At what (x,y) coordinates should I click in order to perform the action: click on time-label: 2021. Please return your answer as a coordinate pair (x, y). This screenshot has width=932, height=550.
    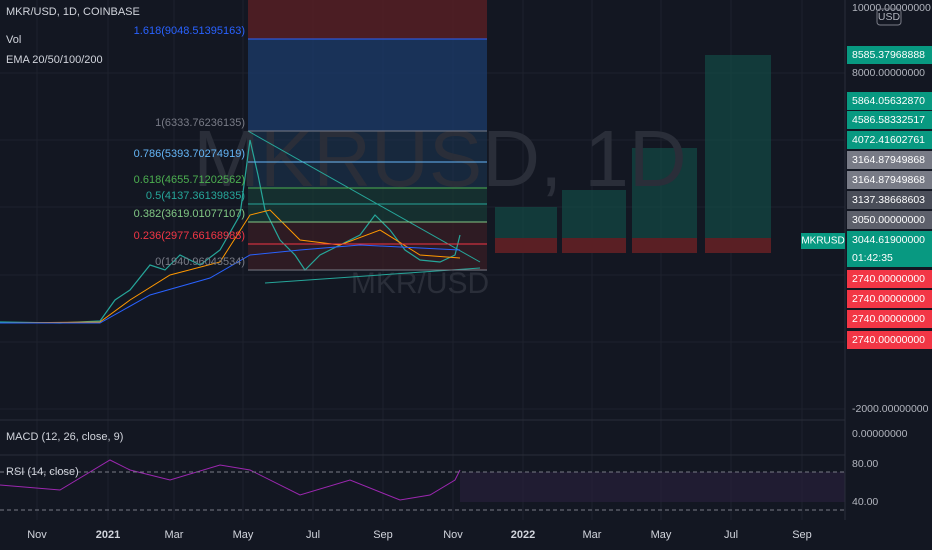
    Looking at the image, I should click on (108, 535).